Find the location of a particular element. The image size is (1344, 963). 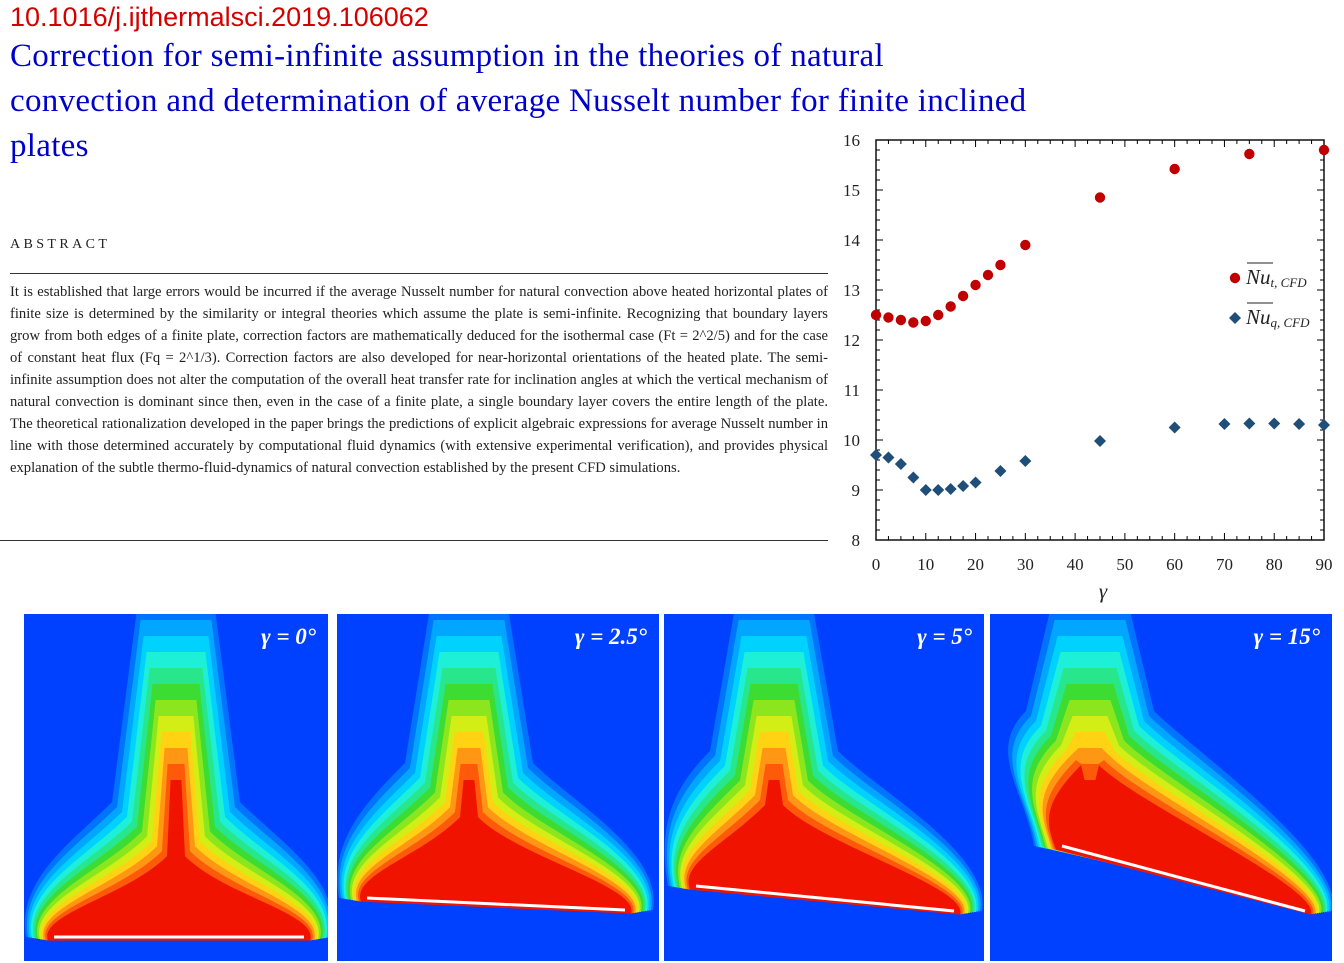

contour-panel-5: γ = 5° is located at coordinates (824, 787).